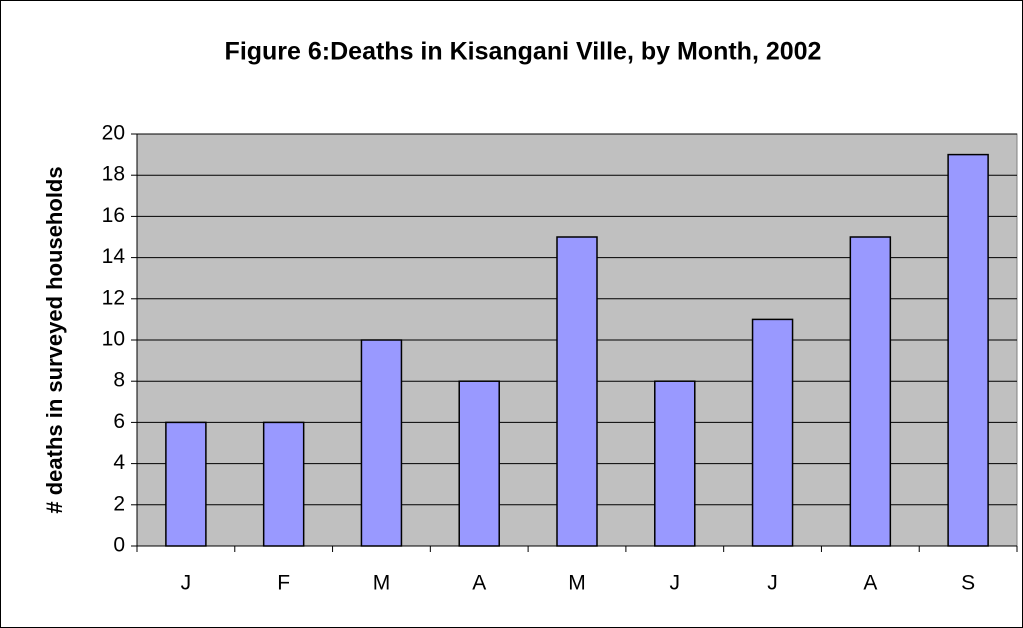  Describe the element at coordinates (119, 421) in the screenshot. I see `y-tick-label: 6` at that location.